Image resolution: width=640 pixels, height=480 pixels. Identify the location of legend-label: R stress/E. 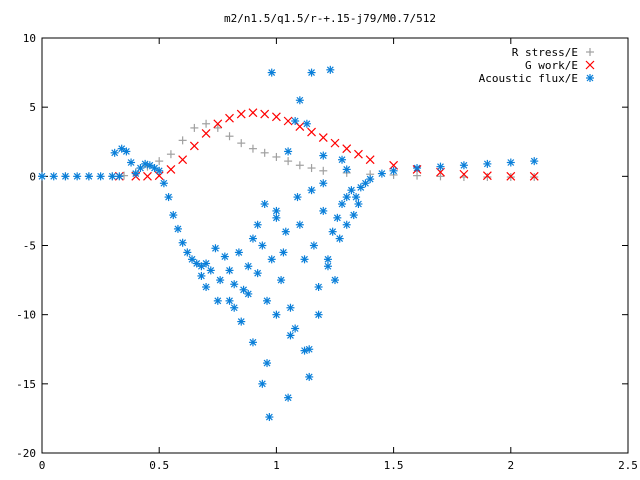
(545, 52).